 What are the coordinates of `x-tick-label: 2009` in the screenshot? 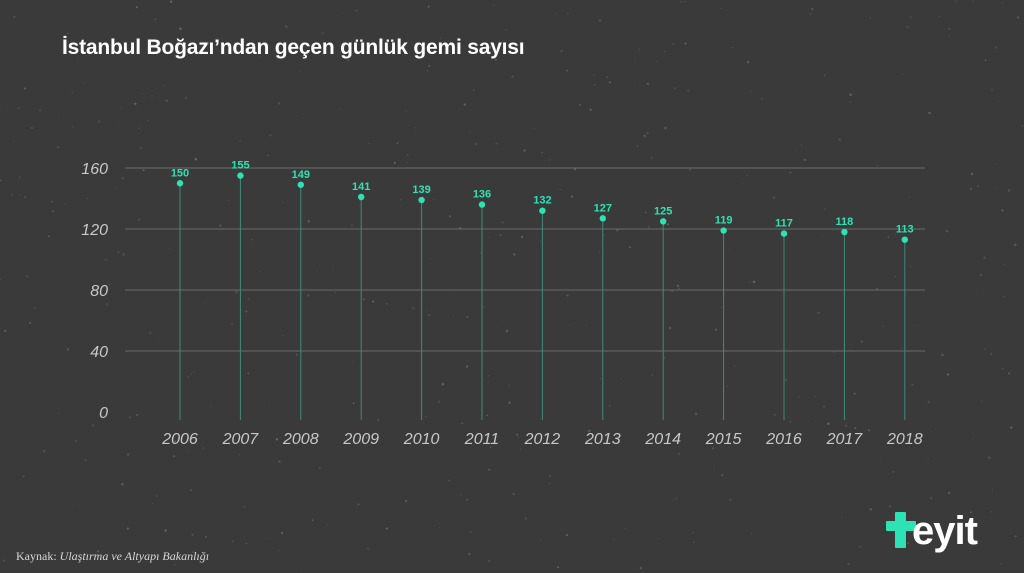 It's located at (360, 439).